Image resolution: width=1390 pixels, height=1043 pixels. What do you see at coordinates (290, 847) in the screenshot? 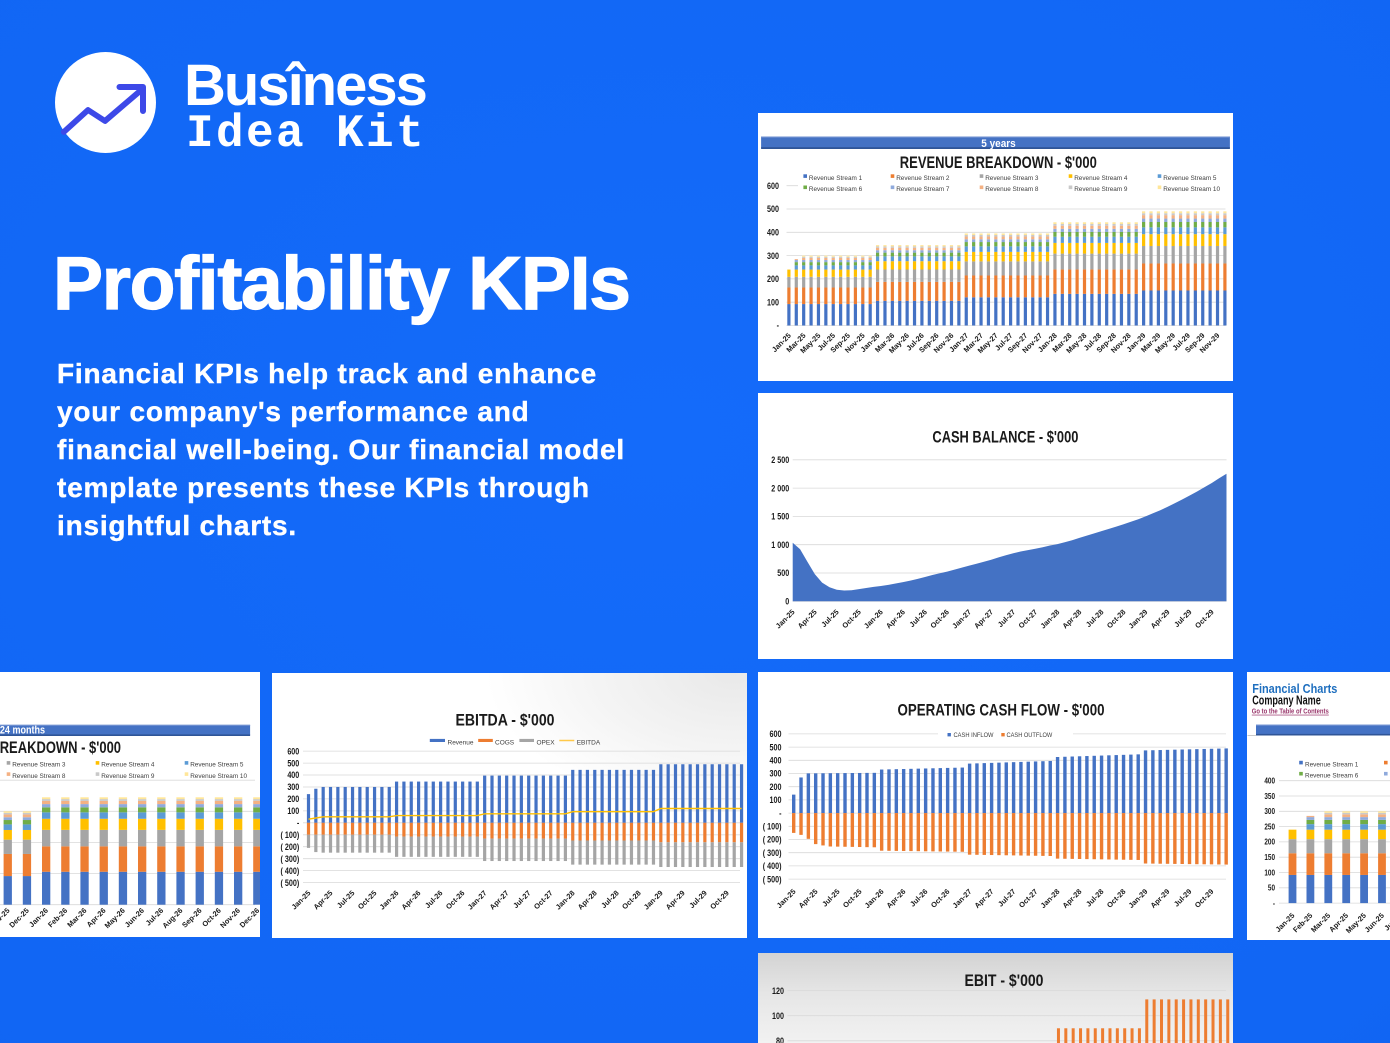
I see `svg-text: ( 200)` at bounding box center [290, 847].